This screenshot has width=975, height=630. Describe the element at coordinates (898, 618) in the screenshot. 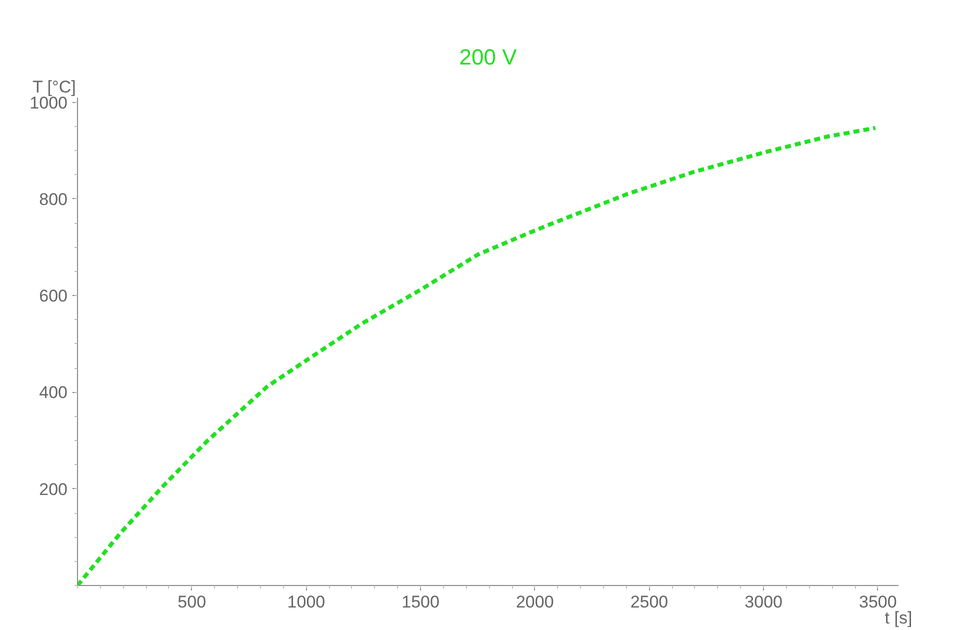

I see `x-axis-title: t [s]` at that location.